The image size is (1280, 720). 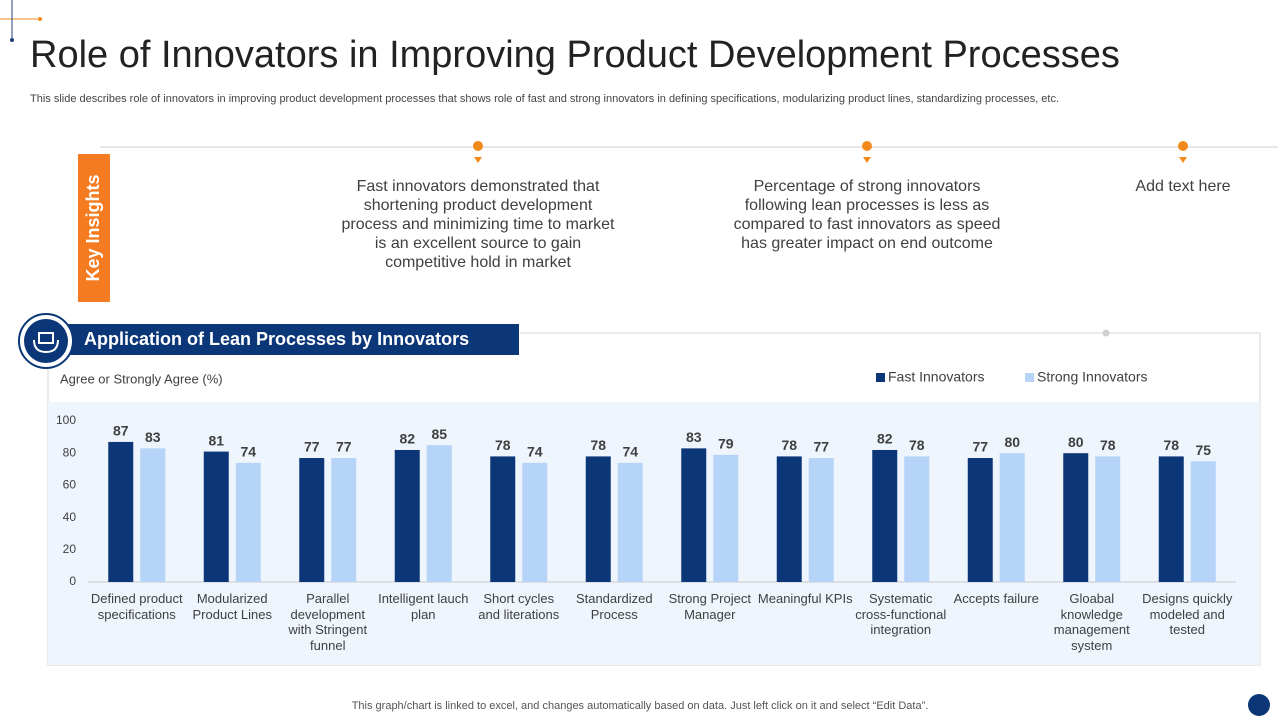 I want to click on icon, so click(x=46, y=341).